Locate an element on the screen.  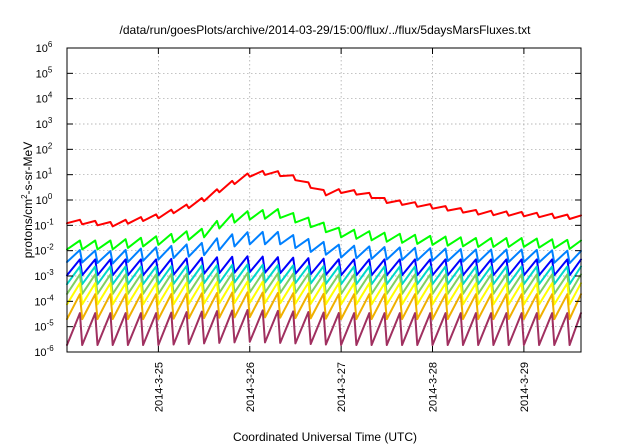
x-tick-label: 2014-3-27 is located at coordinates (342, 387).